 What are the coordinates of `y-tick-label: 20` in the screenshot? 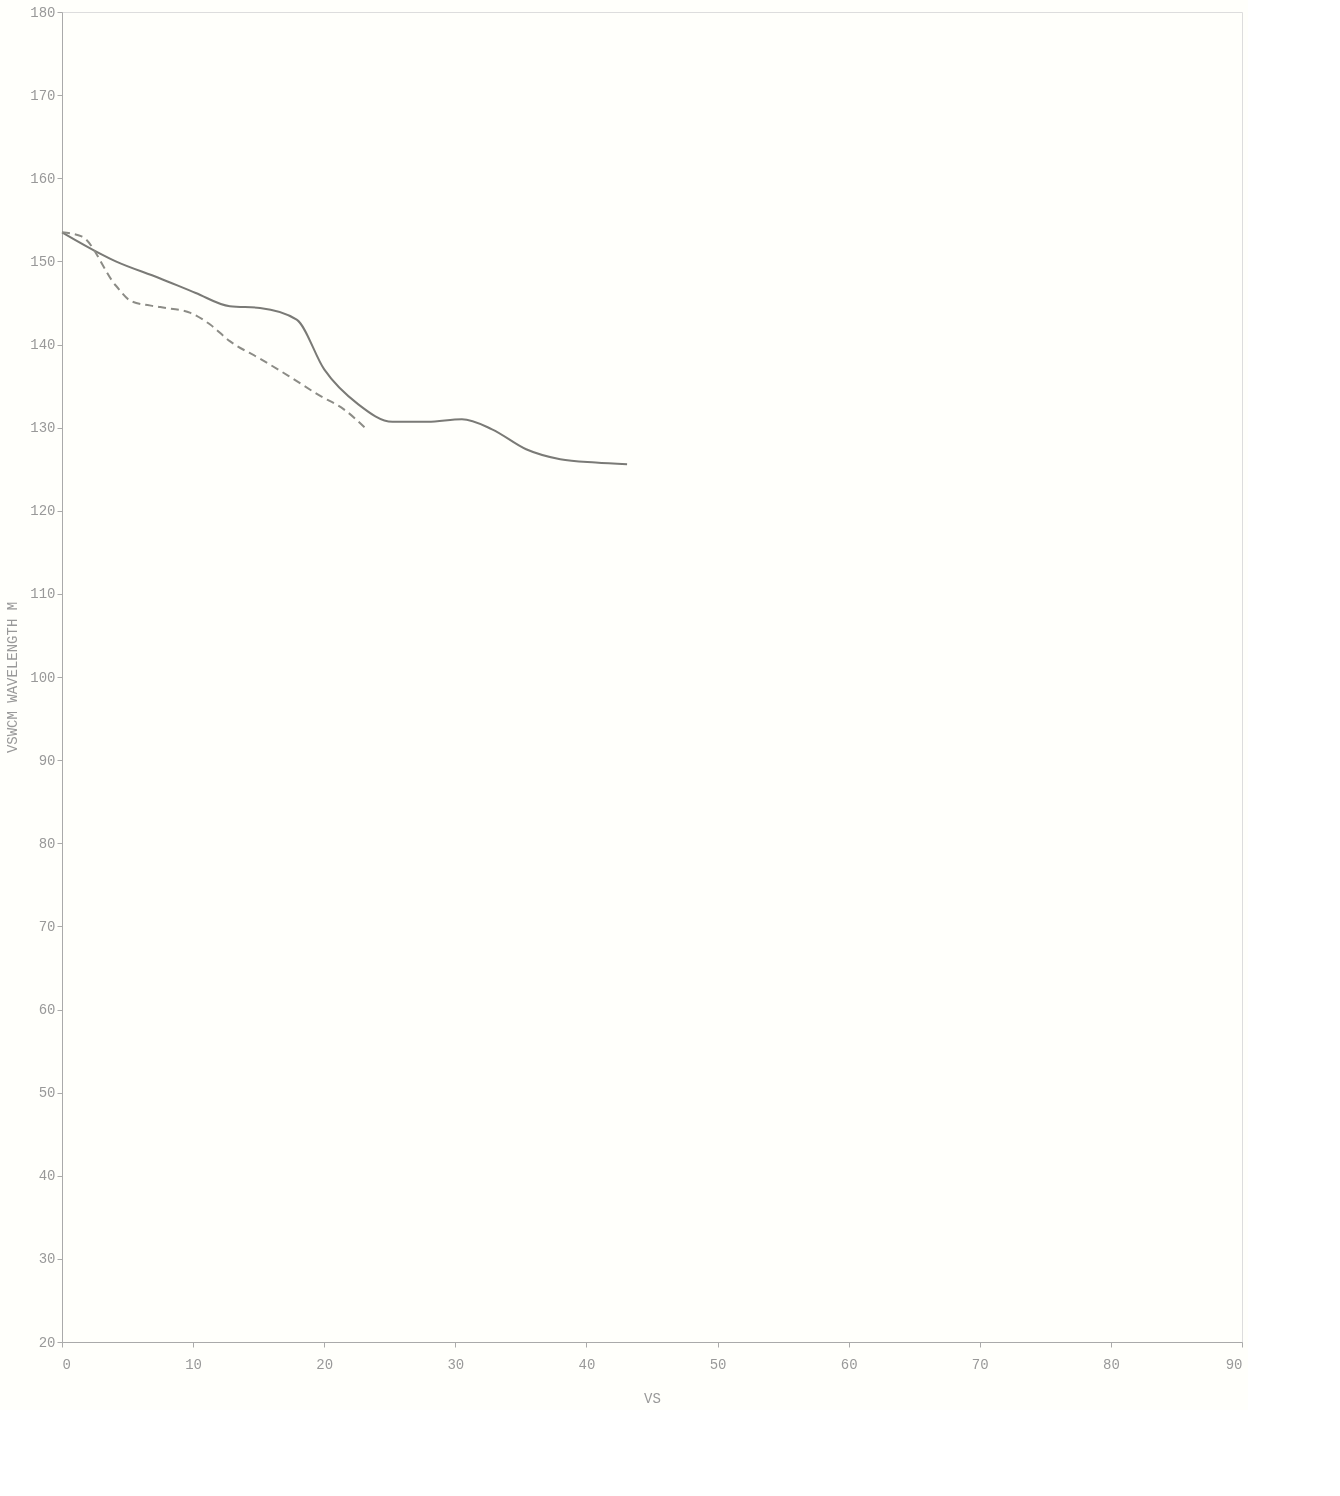 It's located at (47, 1342).